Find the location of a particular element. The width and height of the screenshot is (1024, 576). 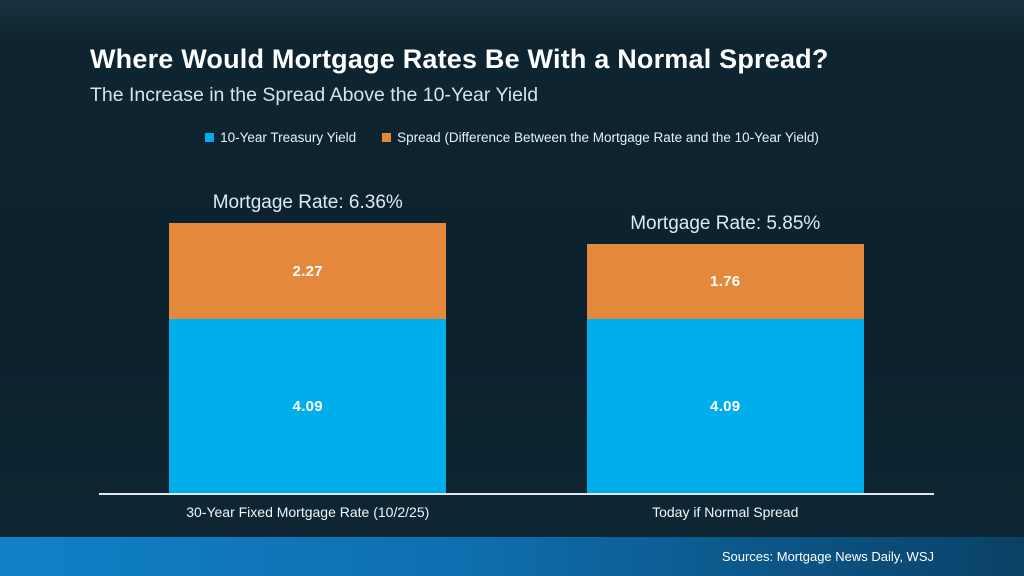

x-axis-line is located at coordinates (516, 494).